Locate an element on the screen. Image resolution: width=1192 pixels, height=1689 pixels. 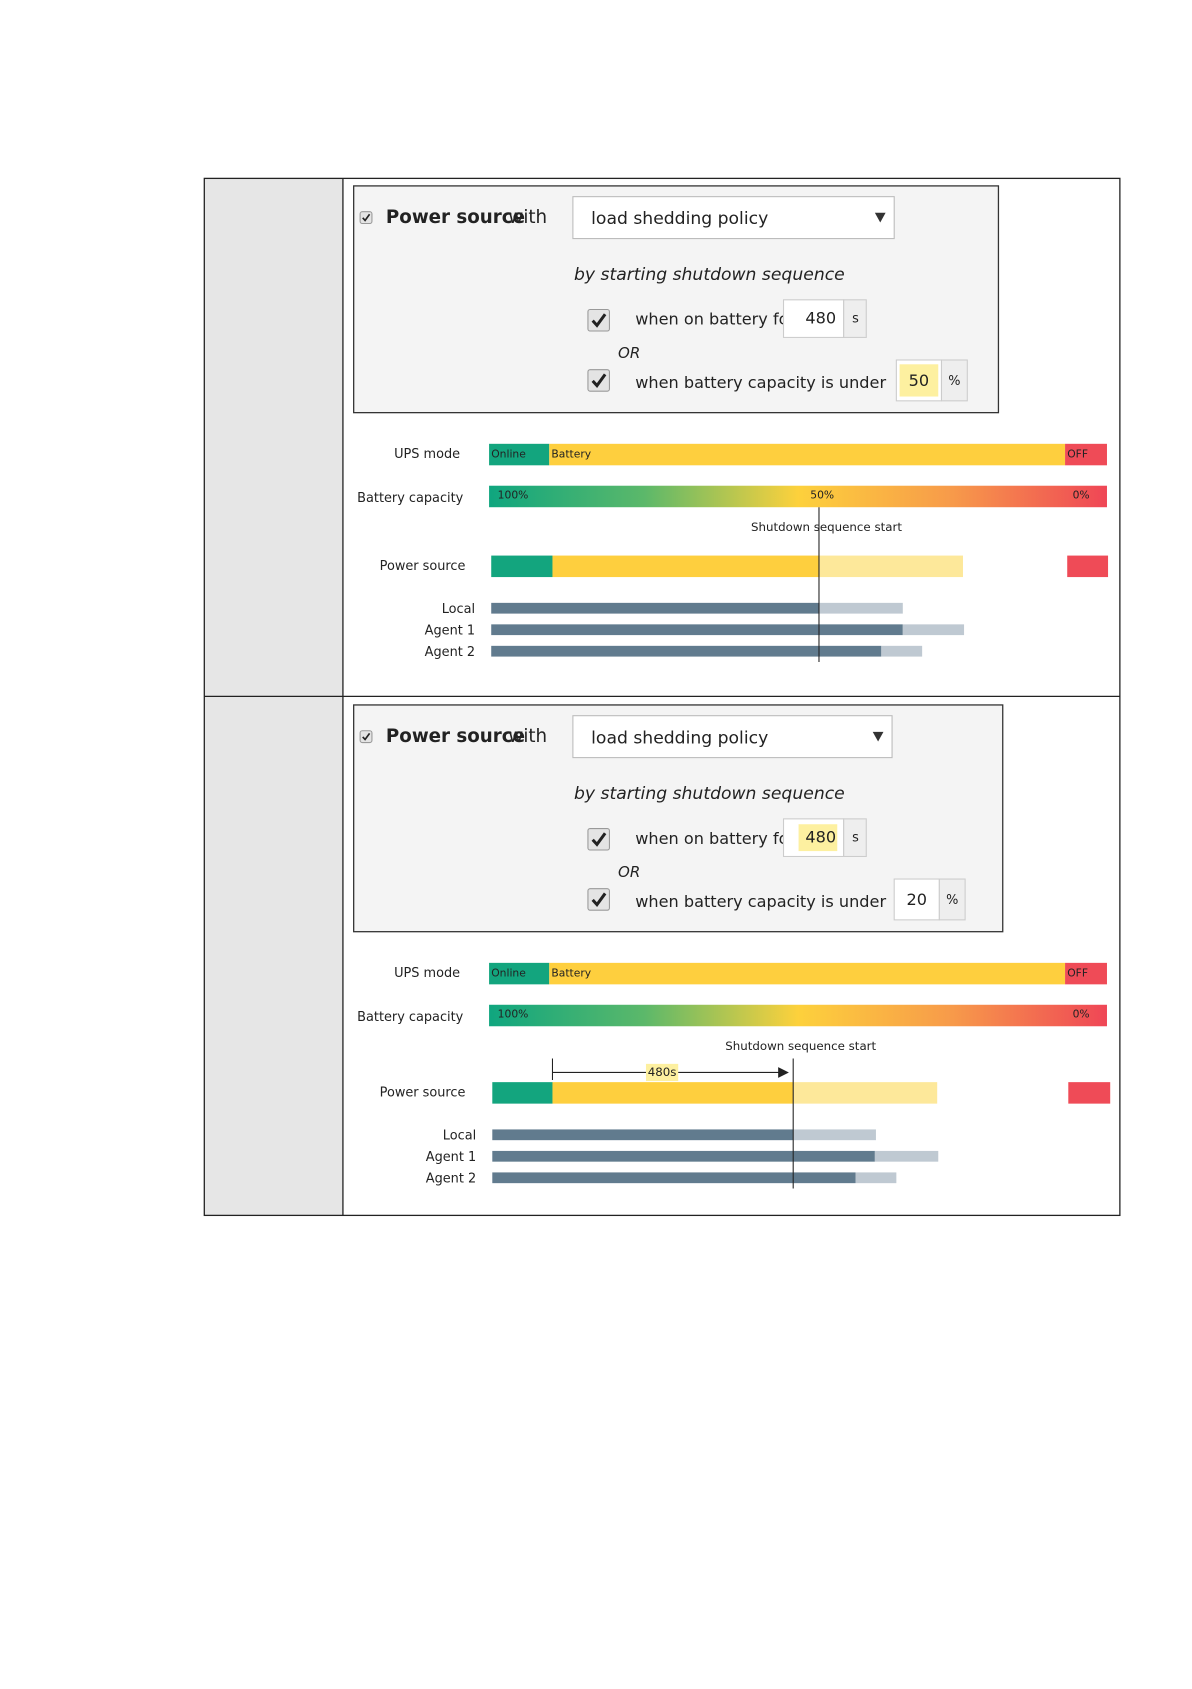
delay-label: 480s is located at coordinates (662, 1072).